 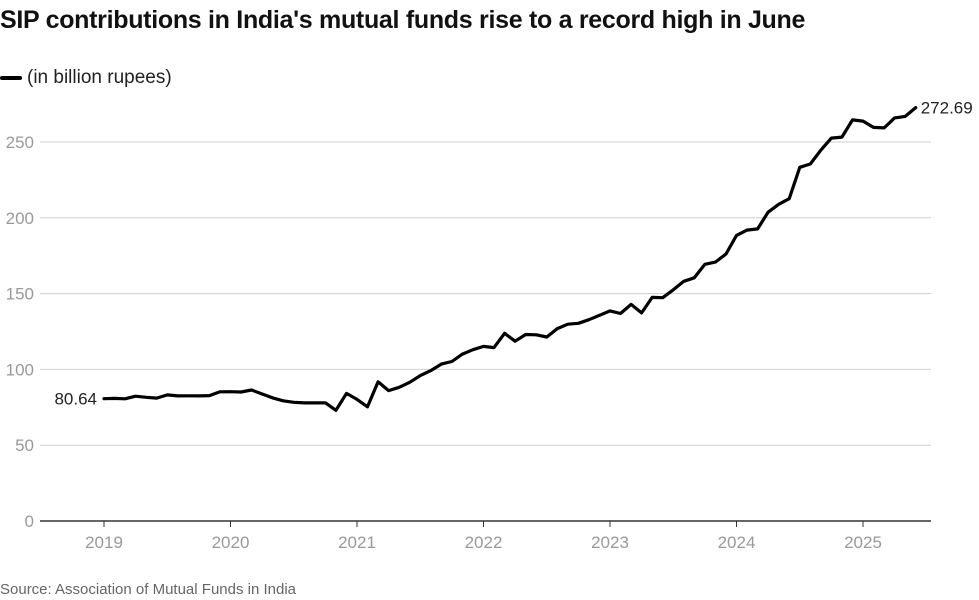 What do you see at coordinates (104, 542) in the screenshot?
I see `x-tick-label: 2019` at bounding box center [104, 542].